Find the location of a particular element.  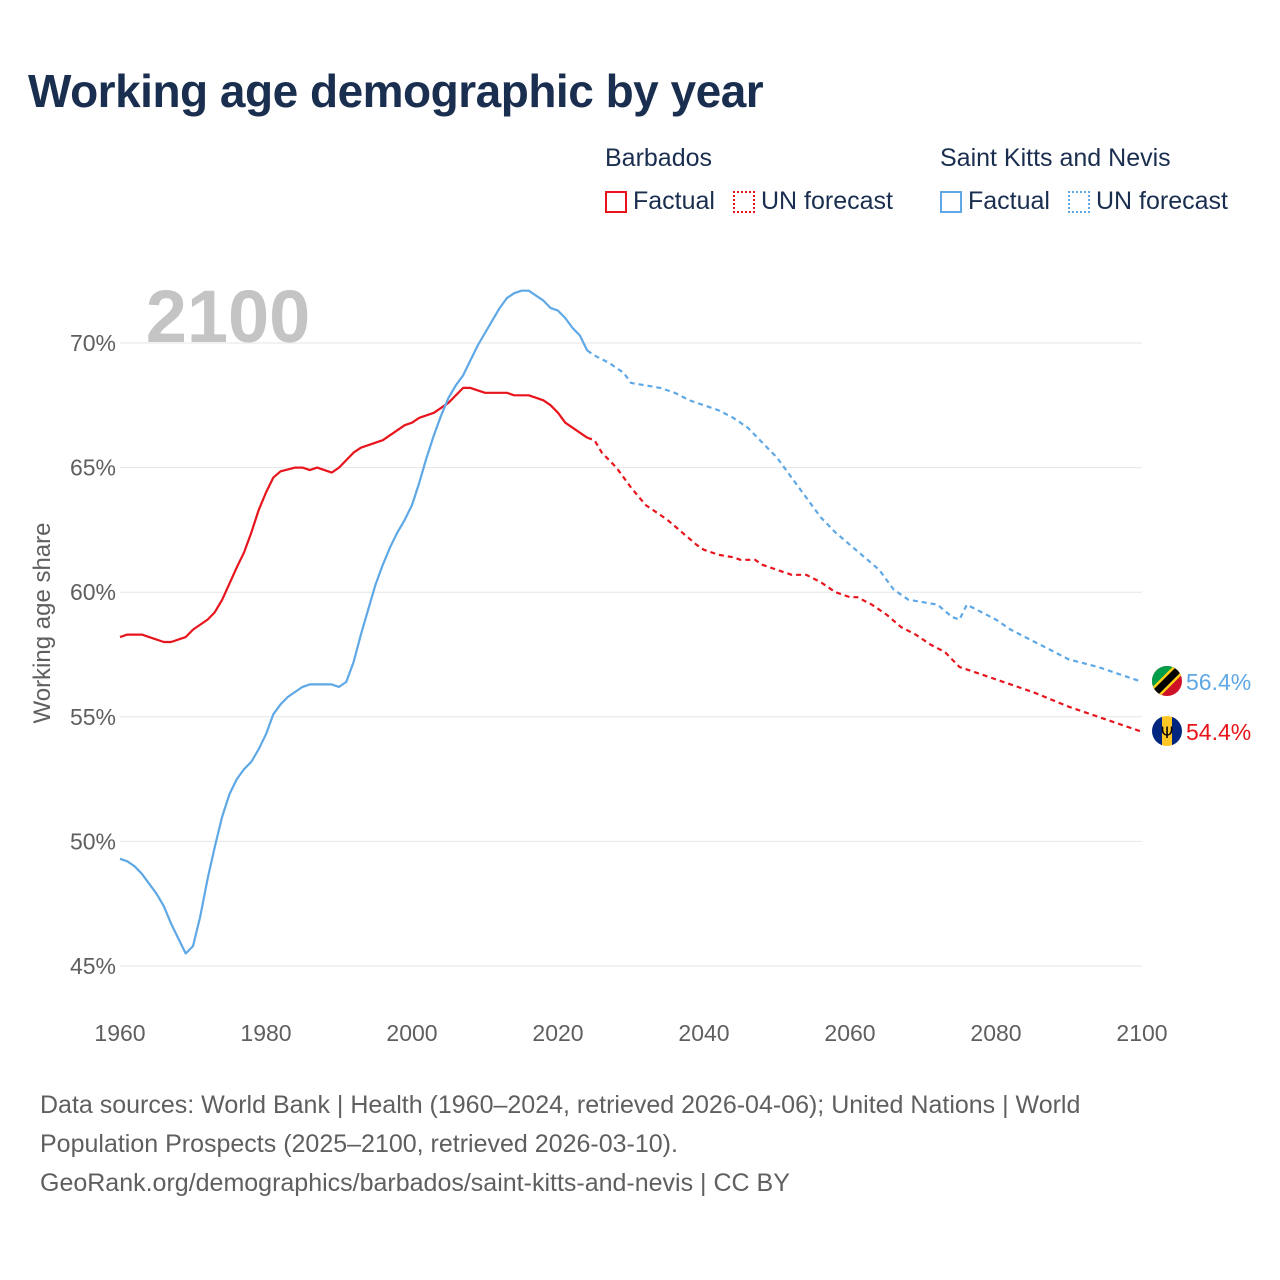

end-value-label: 56.4% is located at coordinates (1218, 682).